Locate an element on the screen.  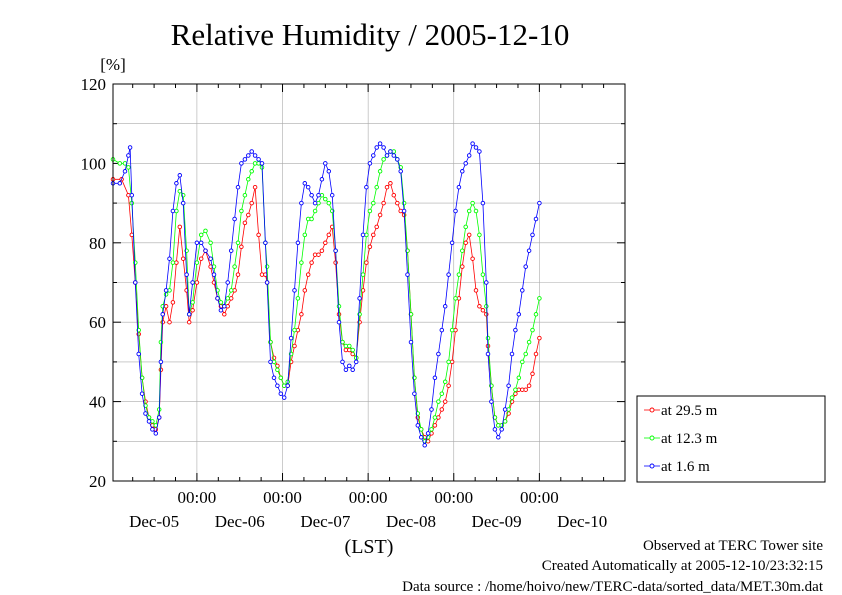
x-day-label: Dec-09 is located at coordinates (497, 521).